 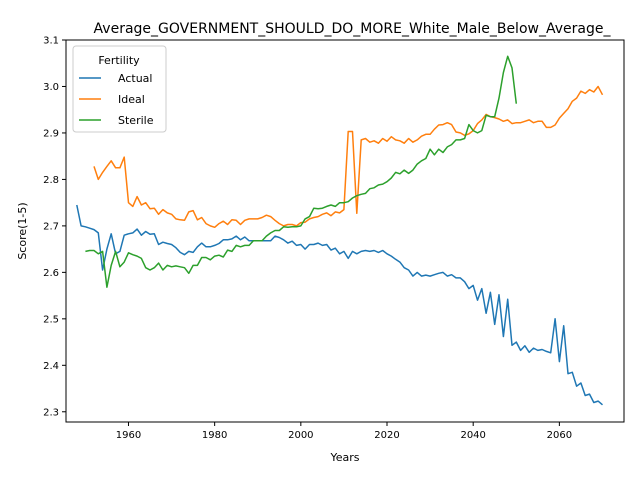 What do you see at coordinates (51, 226) in the screenshot?
I see `y-tick-label: 2.7` at bounding box center [51, 226].